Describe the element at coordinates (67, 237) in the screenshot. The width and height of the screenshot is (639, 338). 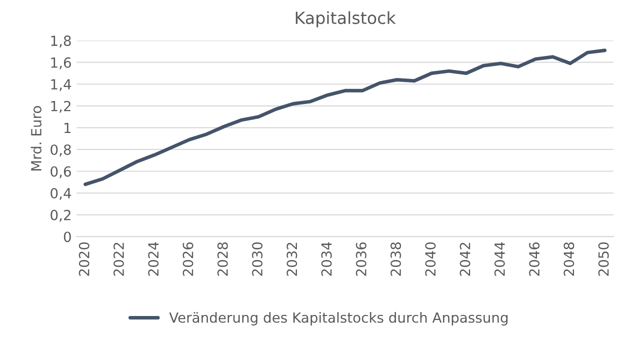
I see `y-tick-label: 0` at that location.